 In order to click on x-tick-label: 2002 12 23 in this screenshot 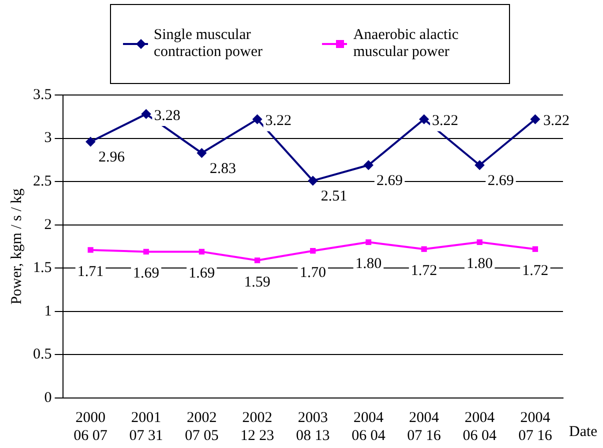, I will do `click(257, 427)`.